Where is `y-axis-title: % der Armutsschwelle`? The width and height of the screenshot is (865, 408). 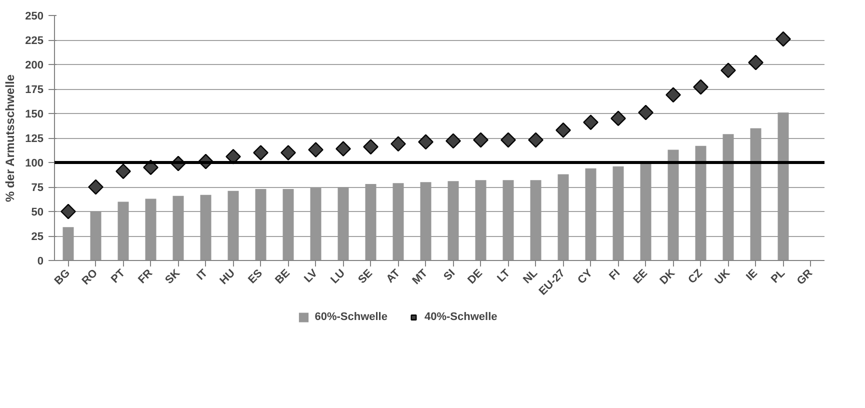
y-axis-title: % der Armutsschwelle is located at coordinates (10, 138).